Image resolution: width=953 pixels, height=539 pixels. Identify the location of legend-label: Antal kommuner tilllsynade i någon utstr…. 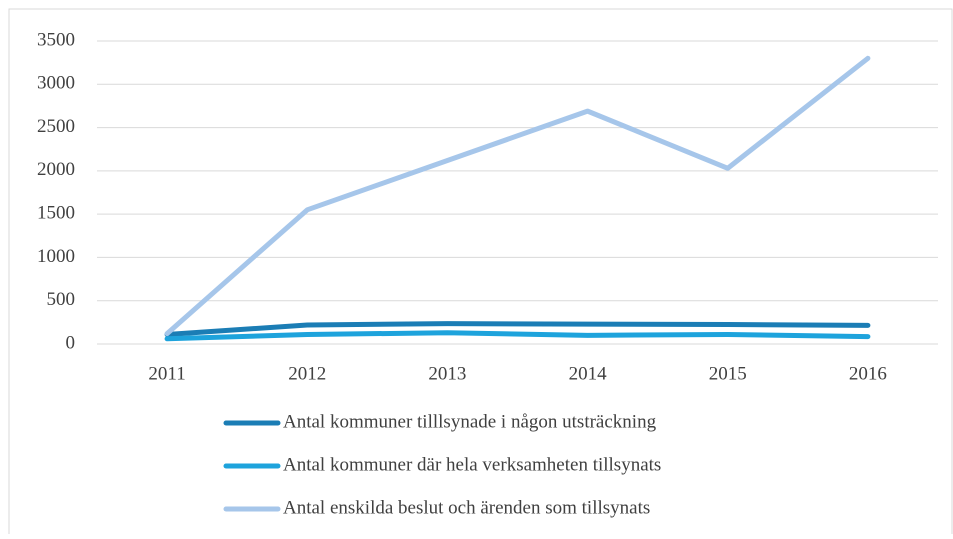
(470, 421).